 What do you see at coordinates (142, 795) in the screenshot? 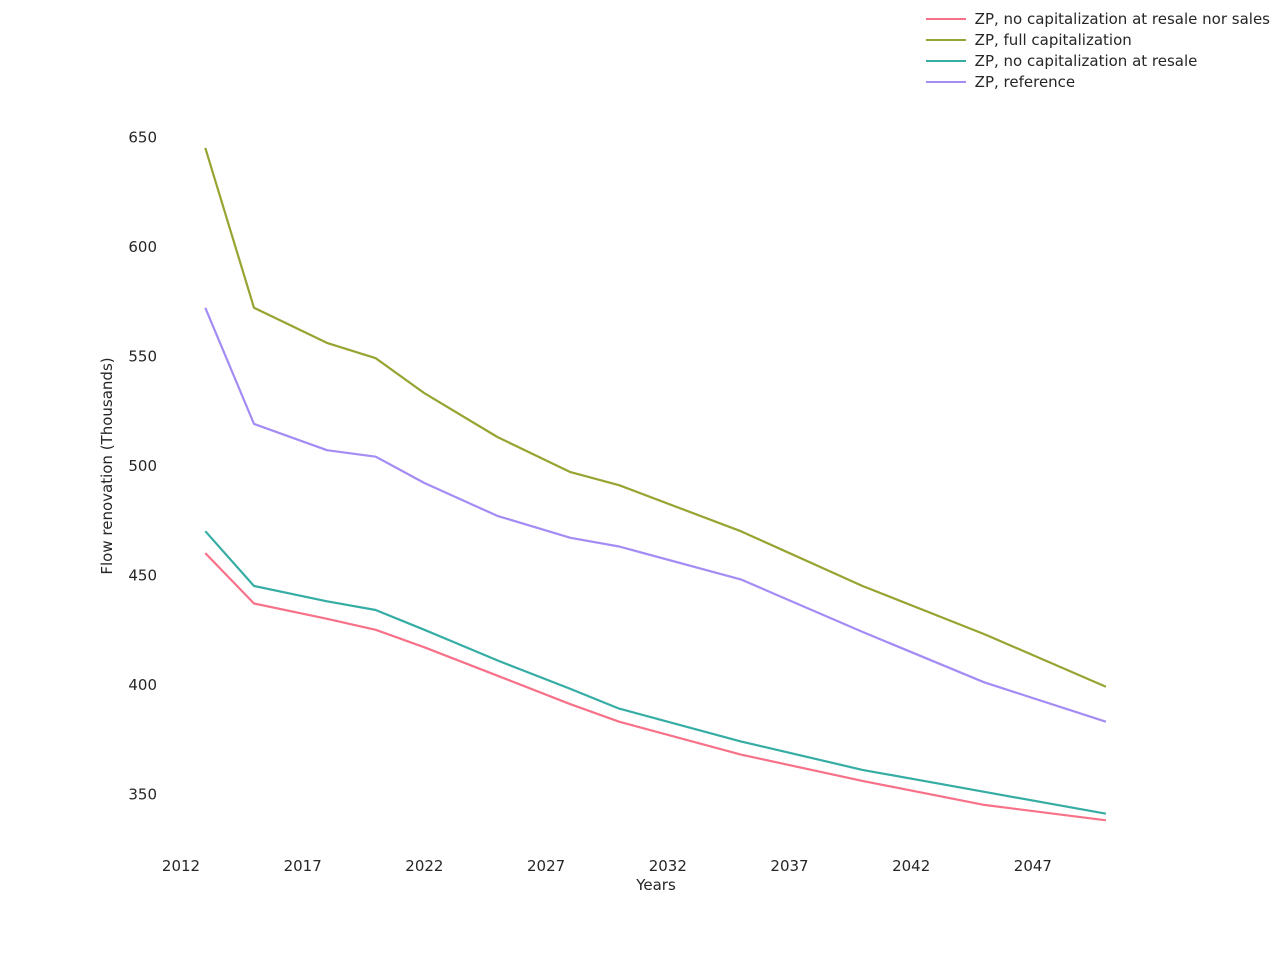
I see `y-tick-label: 350` at bounding box center [142, 795].